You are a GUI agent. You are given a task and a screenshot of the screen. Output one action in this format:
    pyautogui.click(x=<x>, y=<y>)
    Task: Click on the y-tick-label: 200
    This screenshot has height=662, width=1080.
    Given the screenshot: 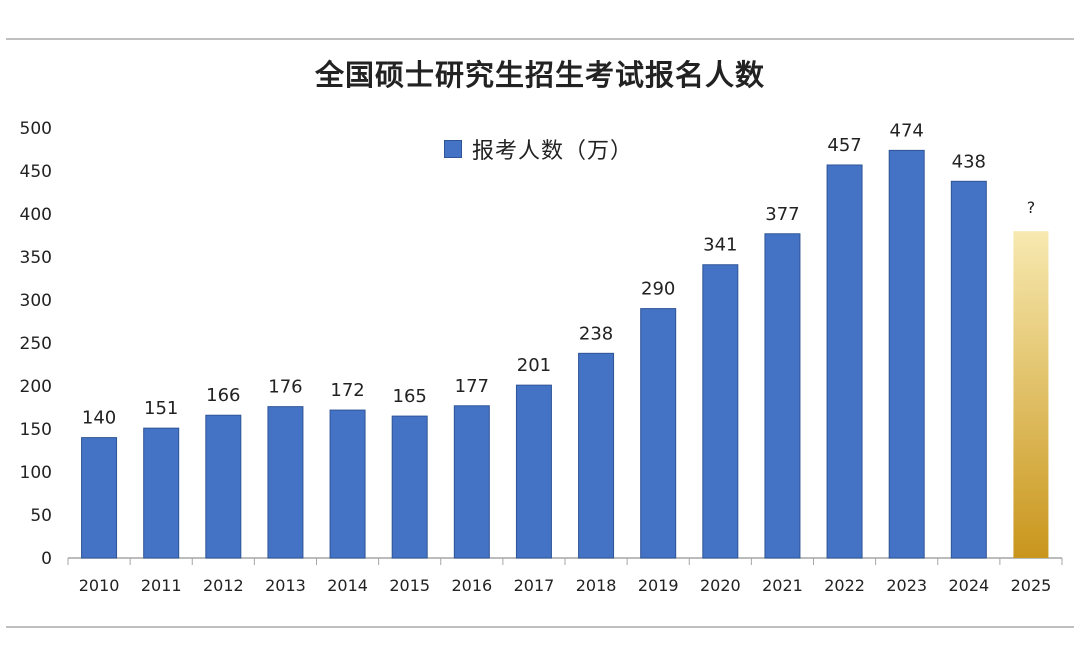 What is the action you would take?
    pyautogui.click(x=36, y=387)
    